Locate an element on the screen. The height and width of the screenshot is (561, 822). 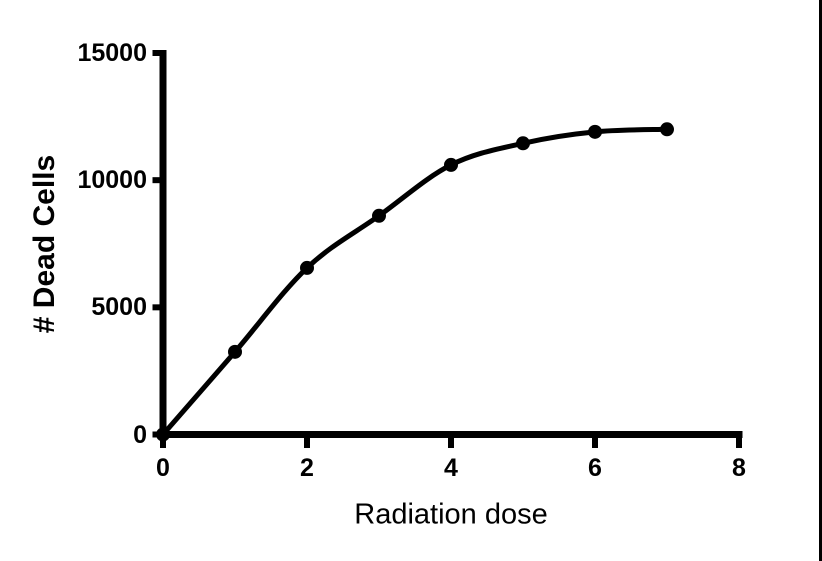
y-tick-label: 15000 is located at coordinates (112, 53).